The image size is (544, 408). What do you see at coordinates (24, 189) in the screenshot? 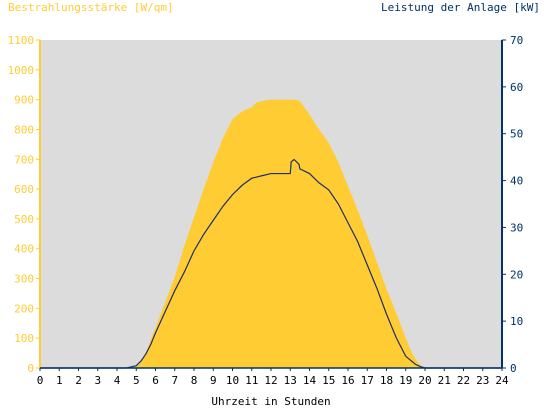
I see `left-tick-label: 600` at bounding box center [24, 189].